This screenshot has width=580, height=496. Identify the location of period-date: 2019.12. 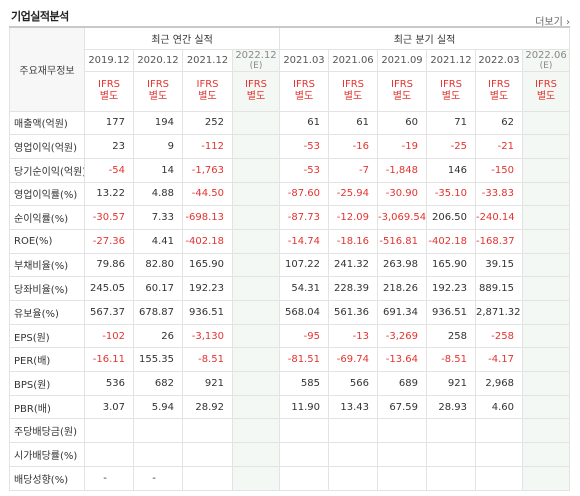
(109, 60).